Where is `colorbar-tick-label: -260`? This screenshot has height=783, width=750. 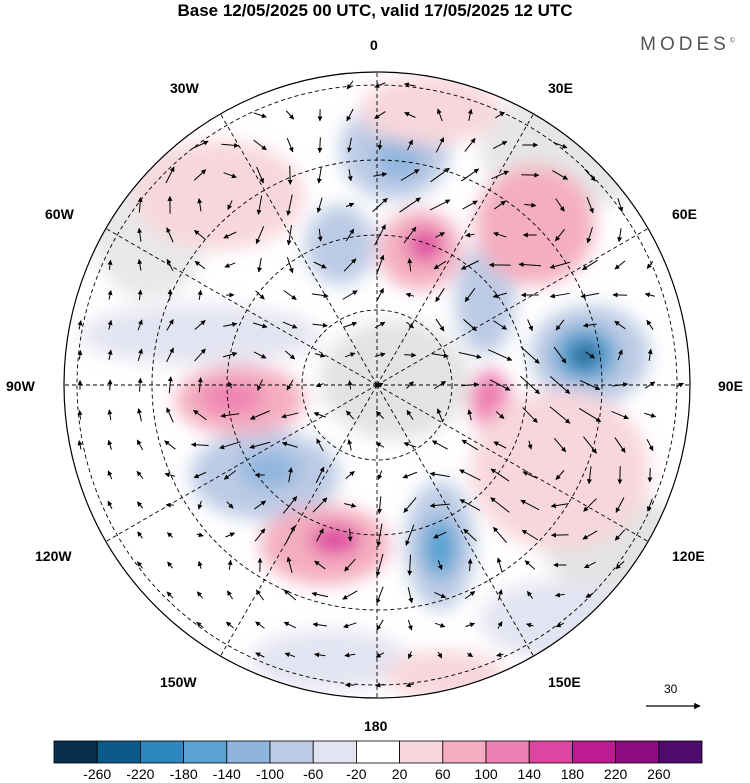
colorbar-tick-label: -260 is located at coordinates (97, 774).